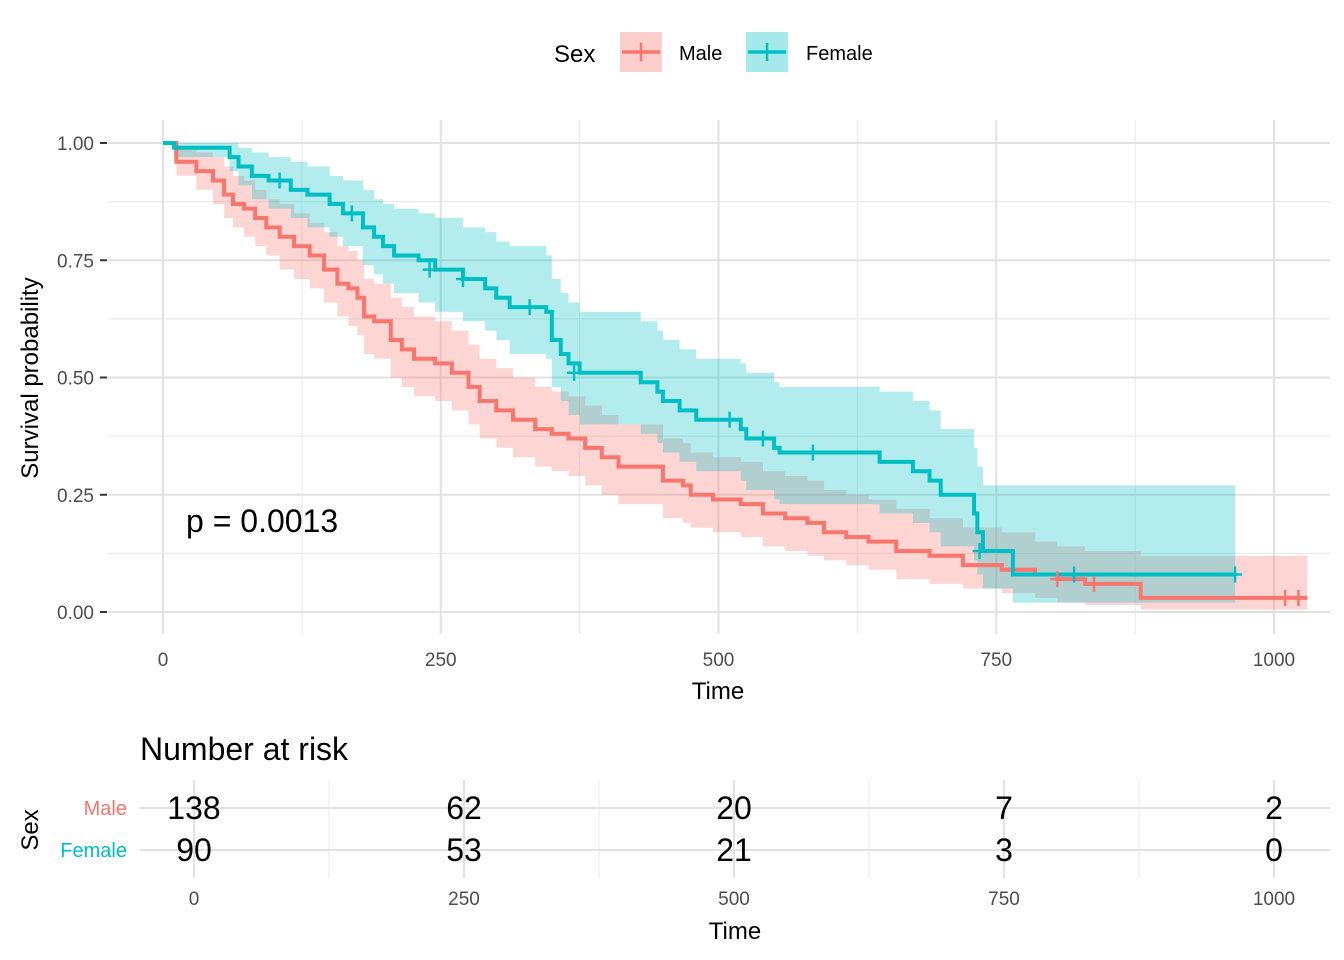 The image size is (1344, 960). Describe the element at coordinates (1274, 808) in the screenshot. I see `risk-cell-male: 2` at that location.